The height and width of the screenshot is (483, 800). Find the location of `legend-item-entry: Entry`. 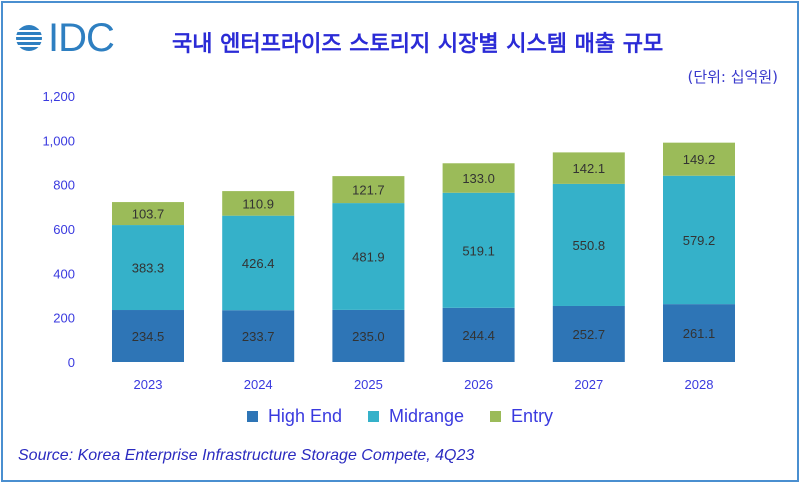

legend-item-entry: Entry is located at coordinates (521, 416).